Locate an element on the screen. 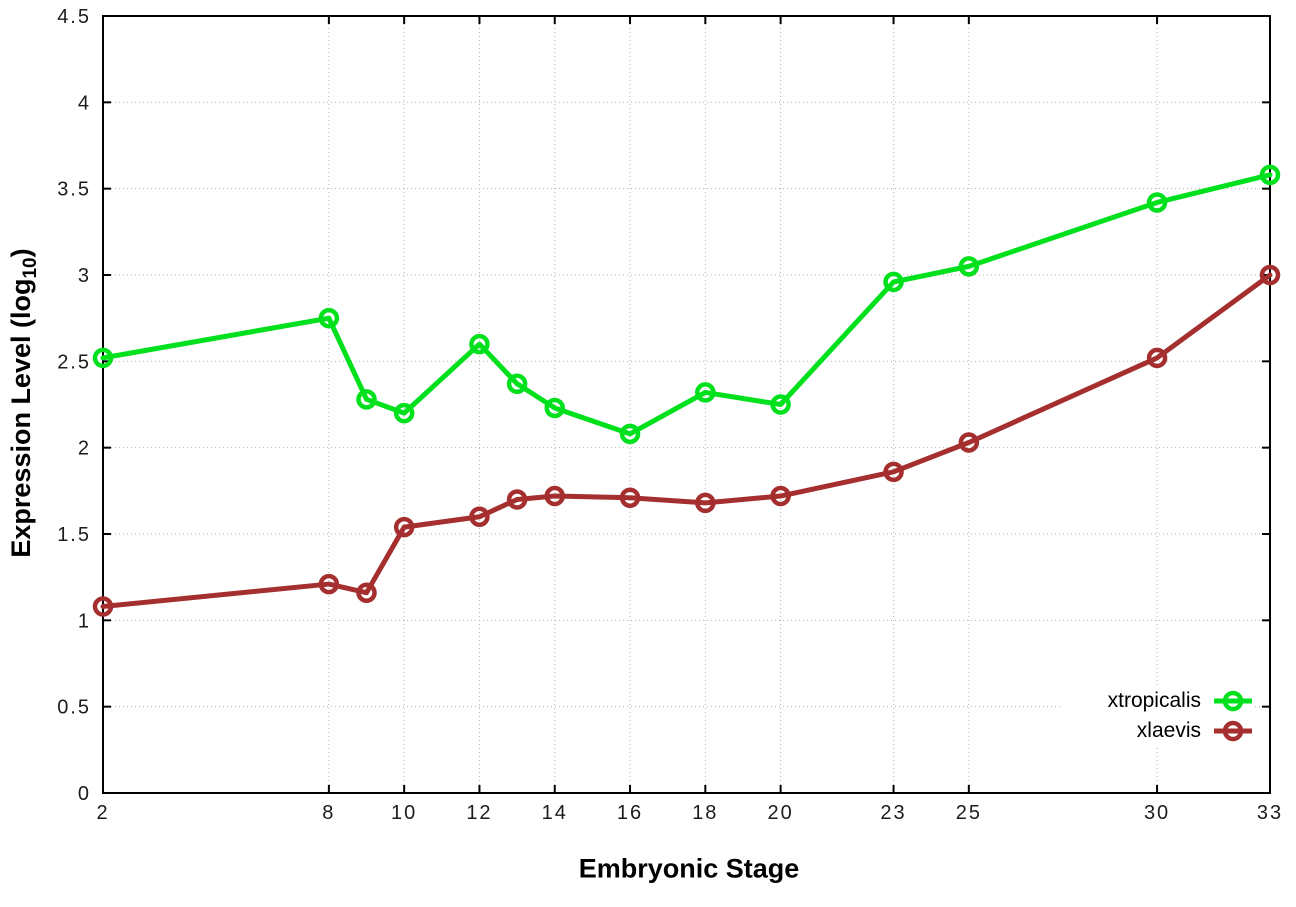 The image size is (1296, 907). y-tick-label: 4 is located at coordinates (84, 103).